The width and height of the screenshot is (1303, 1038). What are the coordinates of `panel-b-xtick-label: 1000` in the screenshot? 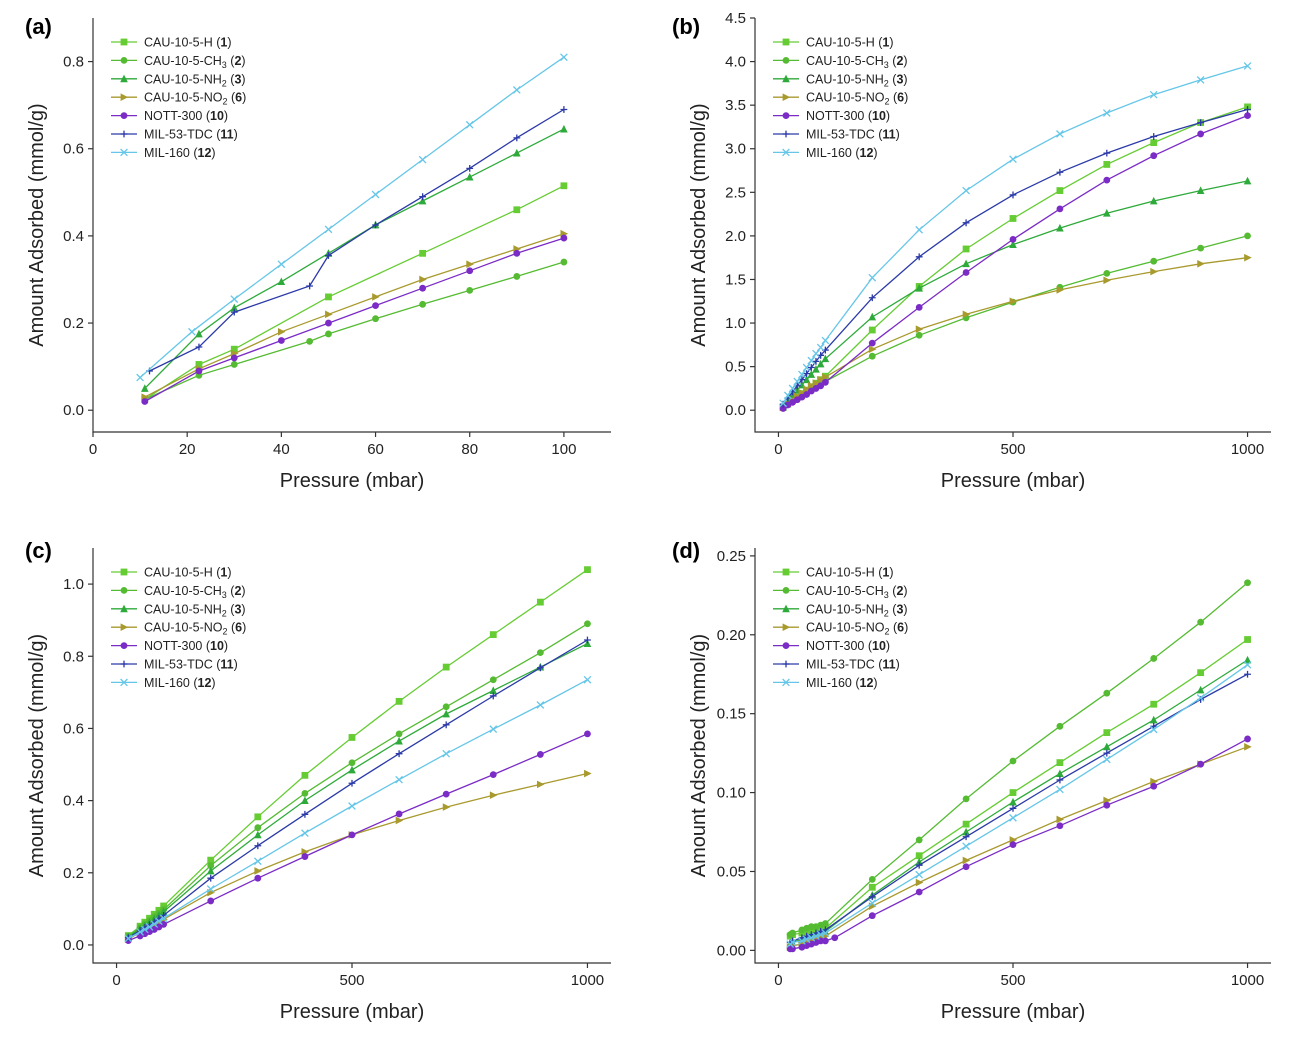 It's located at (1247, 449).